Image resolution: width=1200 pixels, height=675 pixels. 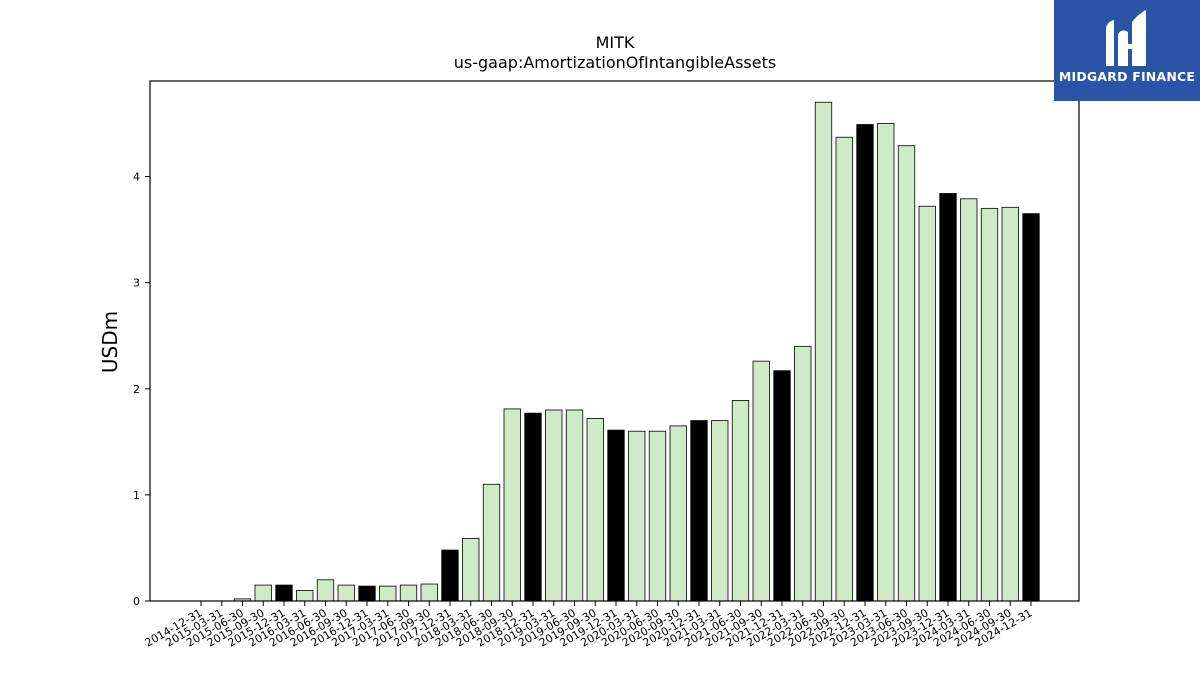 I want to click on chart-subtitle: us-gaap:AmortizationOfIntangibleAssets, so click(x=615, y=62).